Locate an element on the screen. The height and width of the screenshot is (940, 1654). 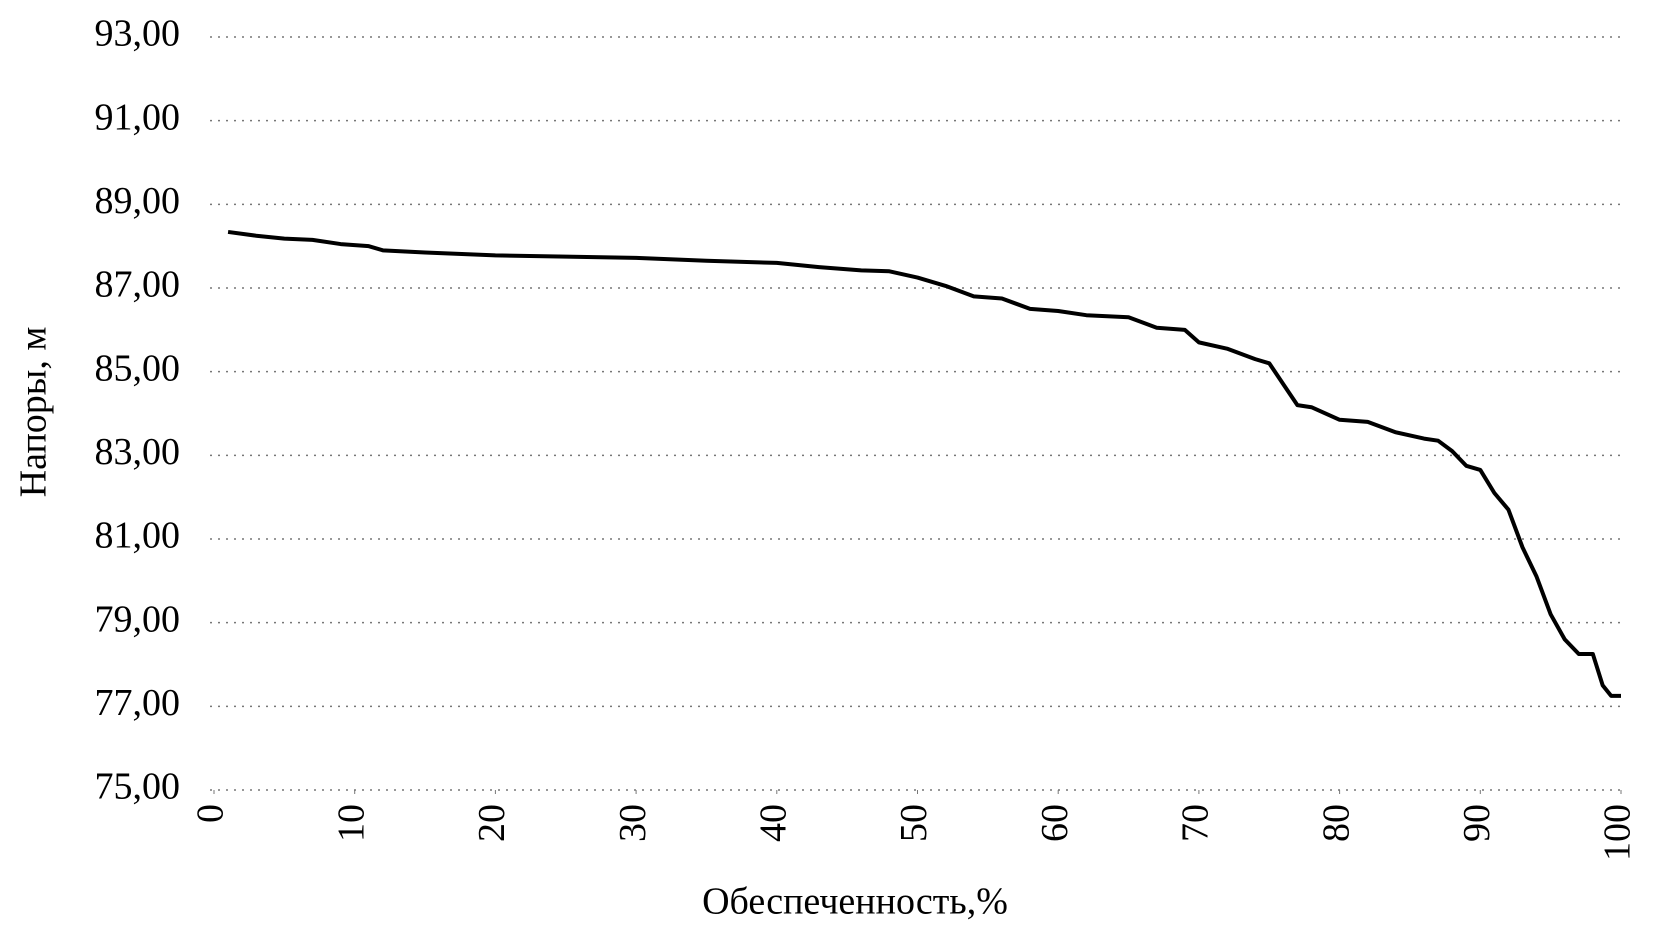
x-tick-label: 20 is located at coordinates (492, 823).